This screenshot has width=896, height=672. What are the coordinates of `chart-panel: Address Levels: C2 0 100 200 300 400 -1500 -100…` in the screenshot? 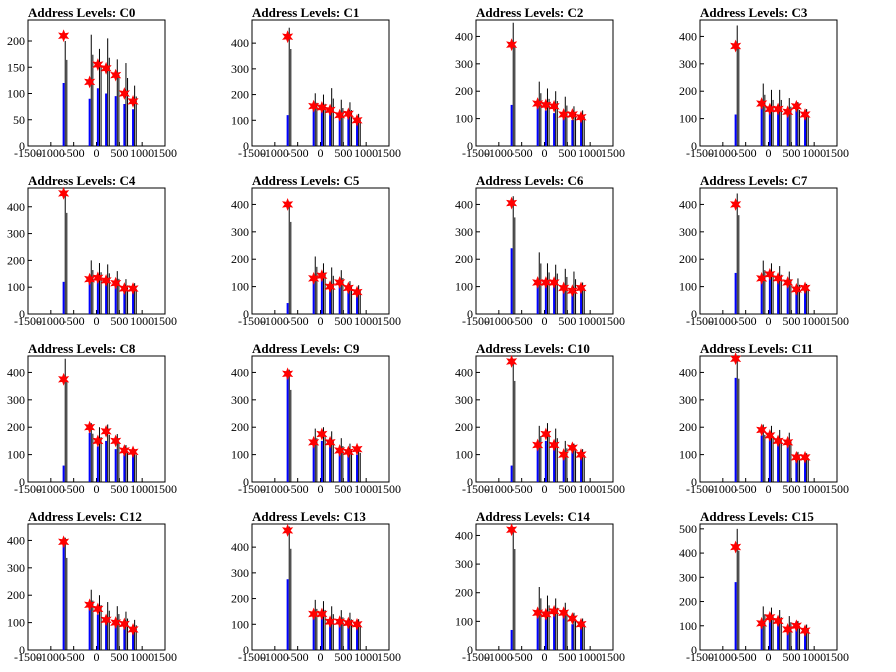 It's located at (560, 84).